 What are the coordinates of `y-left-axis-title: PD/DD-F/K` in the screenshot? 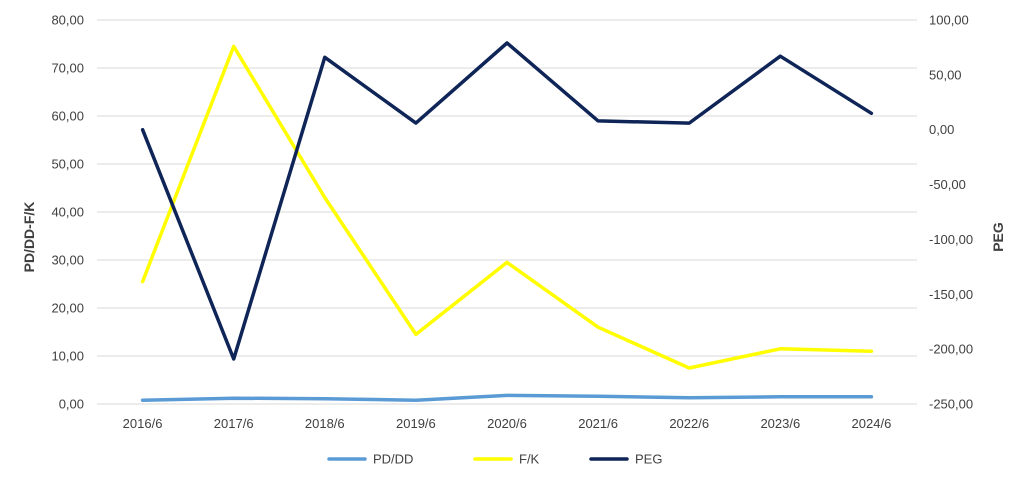 It's located at (29, 237).